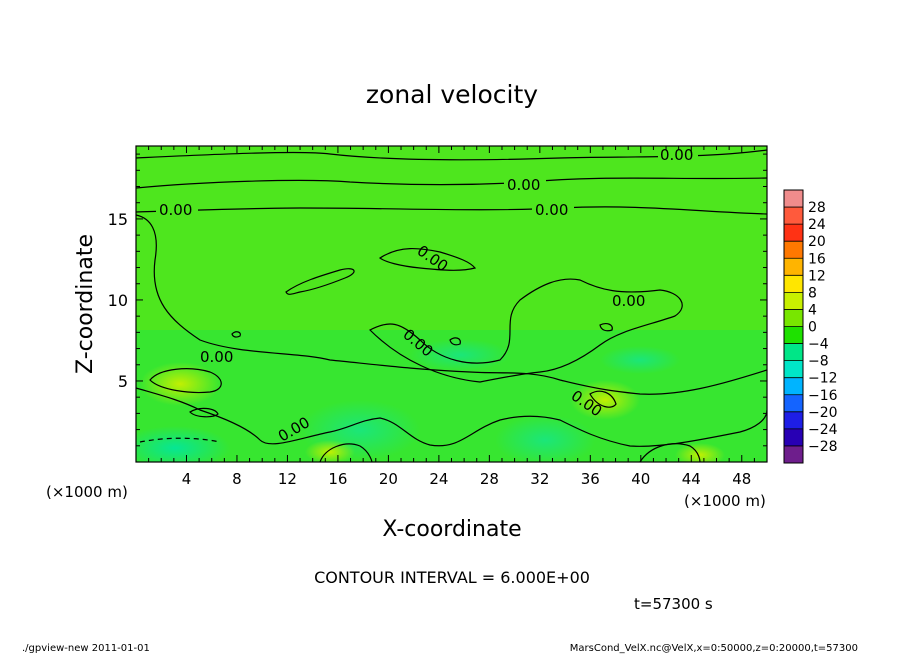 The height and width of the screenshot is (654, 904). What do you see at coordinates (823, 447) in the screenshot?
I see `colorbar-label: −28` at bounding box center [823, 447].